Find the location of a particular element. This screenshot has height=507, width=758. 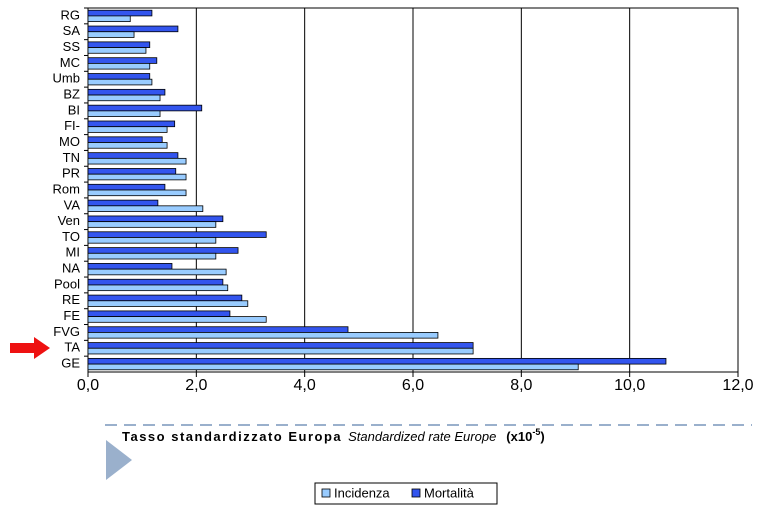

x-tick-label: 12,0 is located at coordinates (737, 385).